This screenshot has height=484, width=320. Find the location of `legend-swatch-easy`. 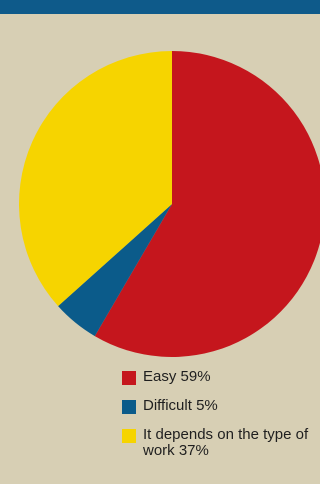

legend-swatch-easy is located at coordinates (129, 378).